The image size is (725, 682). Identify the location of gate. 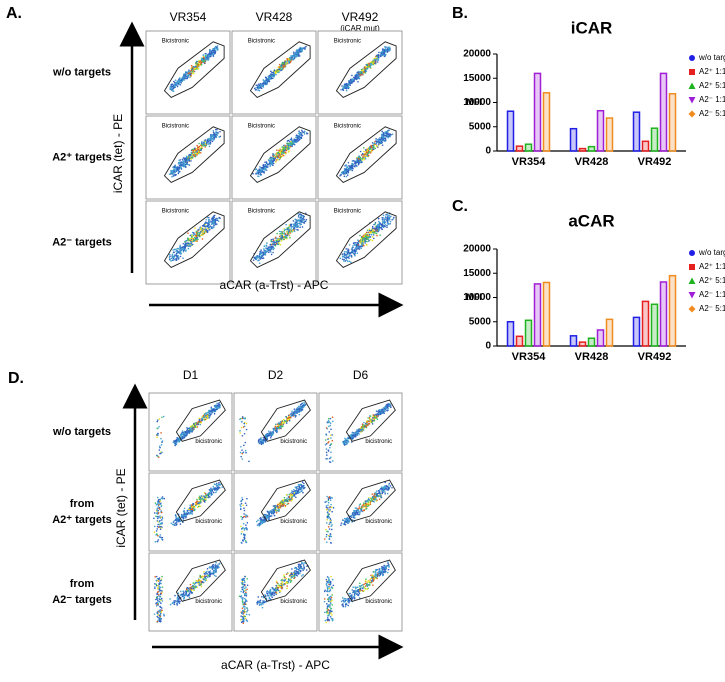
(366, 69).